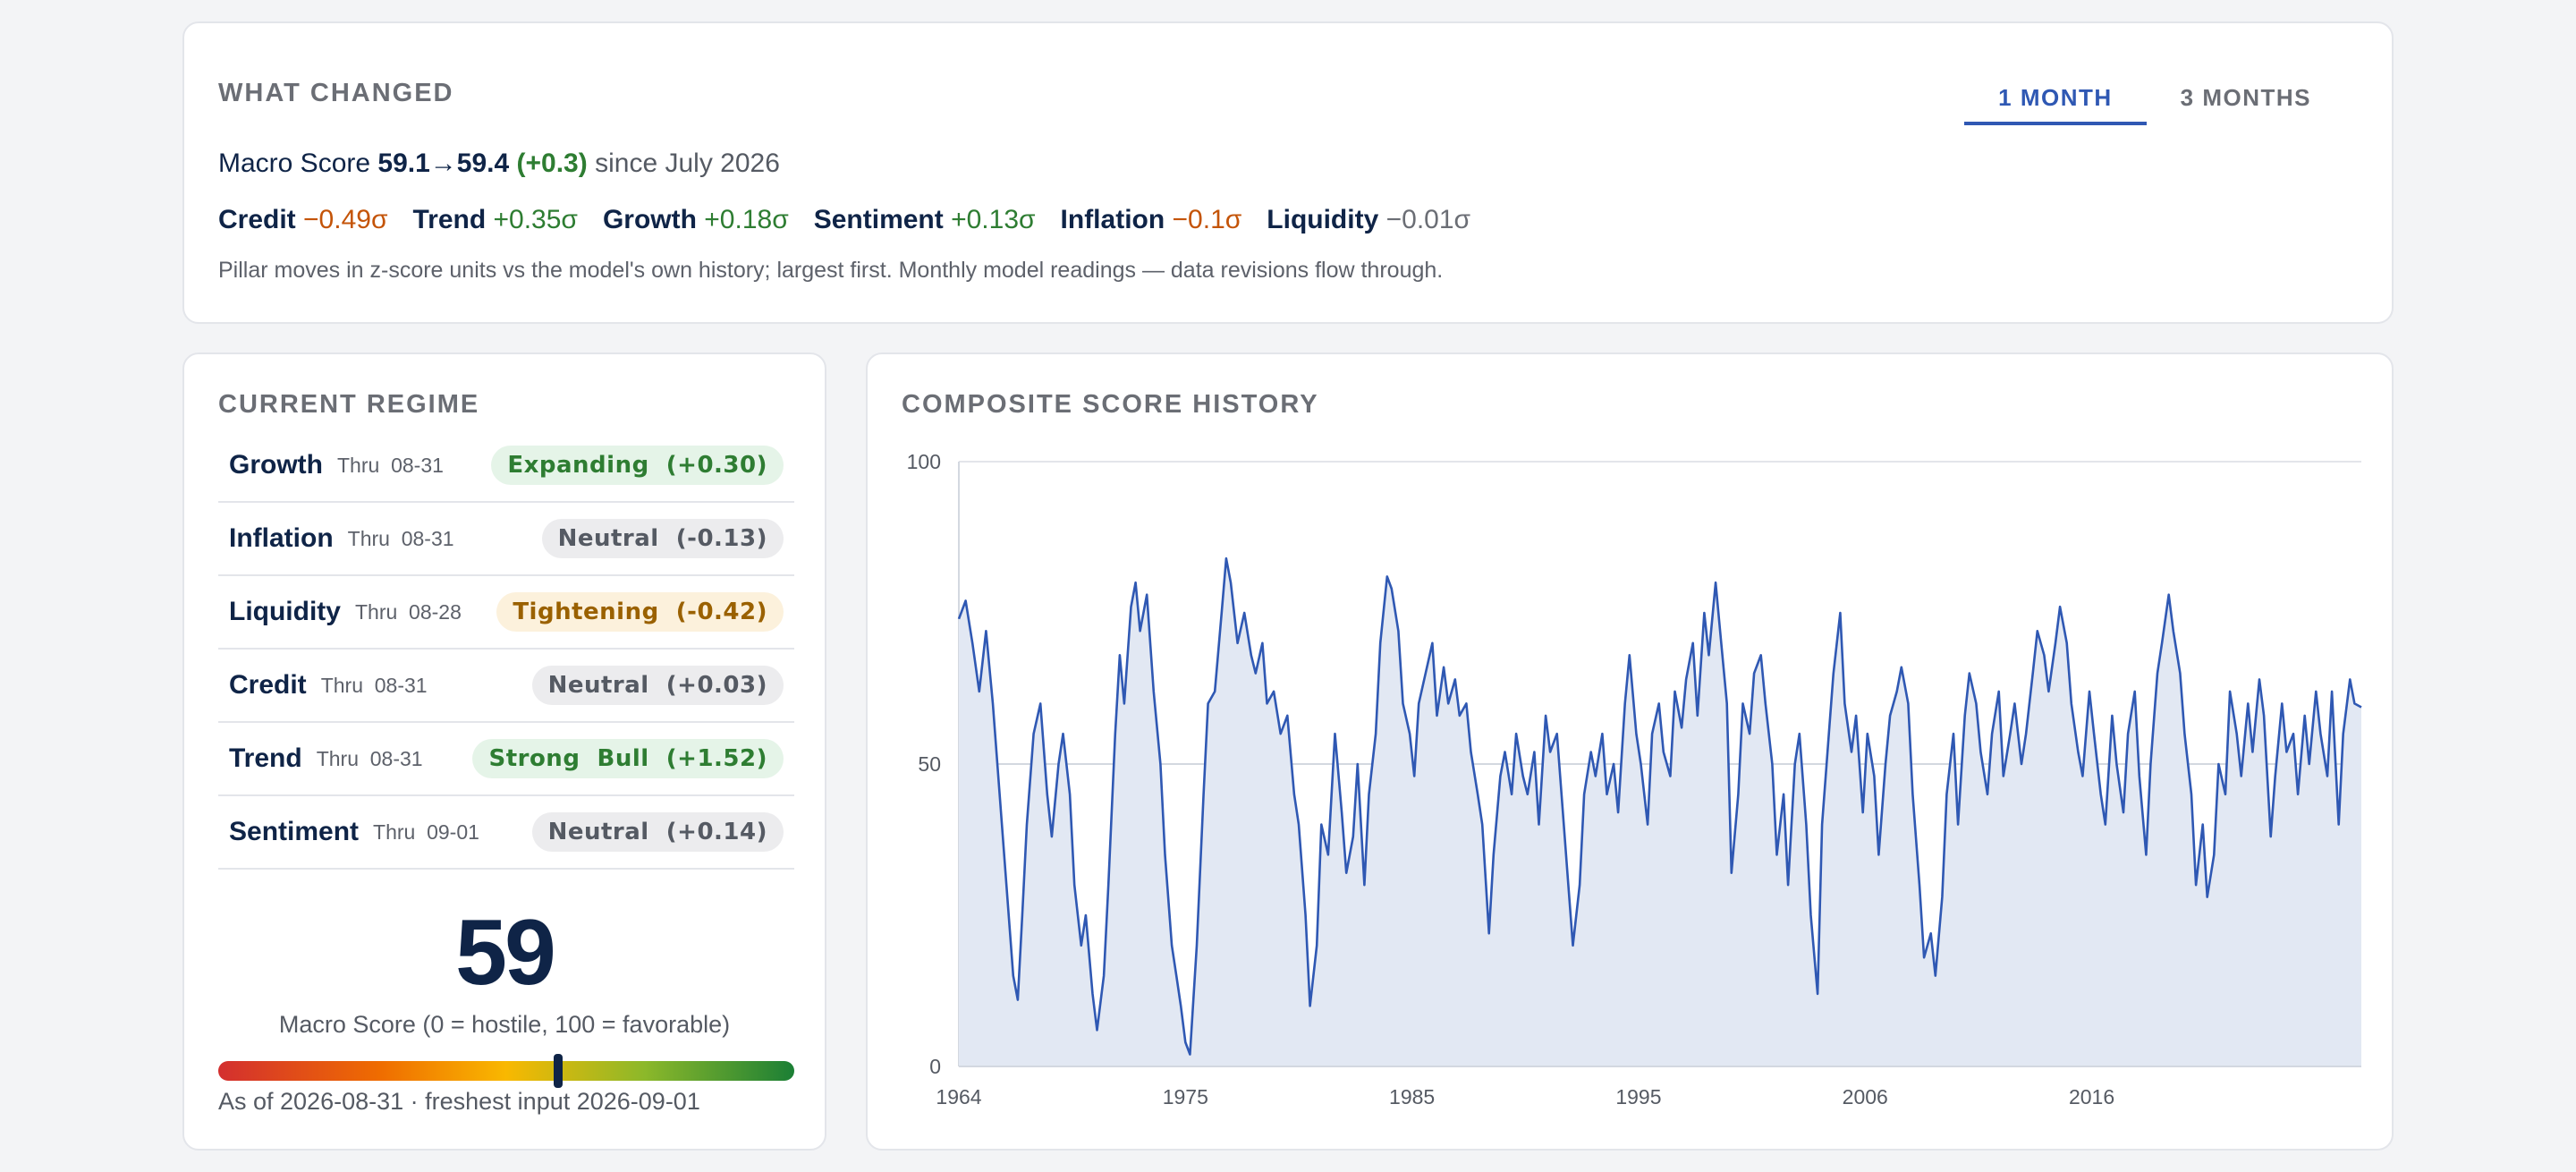 The image size is (2576, 1172). What do you see at coordinates (294, 832) in the screenshot?
I see `regime-pillar-name: Sentiment` at bounding box center [294, 832].